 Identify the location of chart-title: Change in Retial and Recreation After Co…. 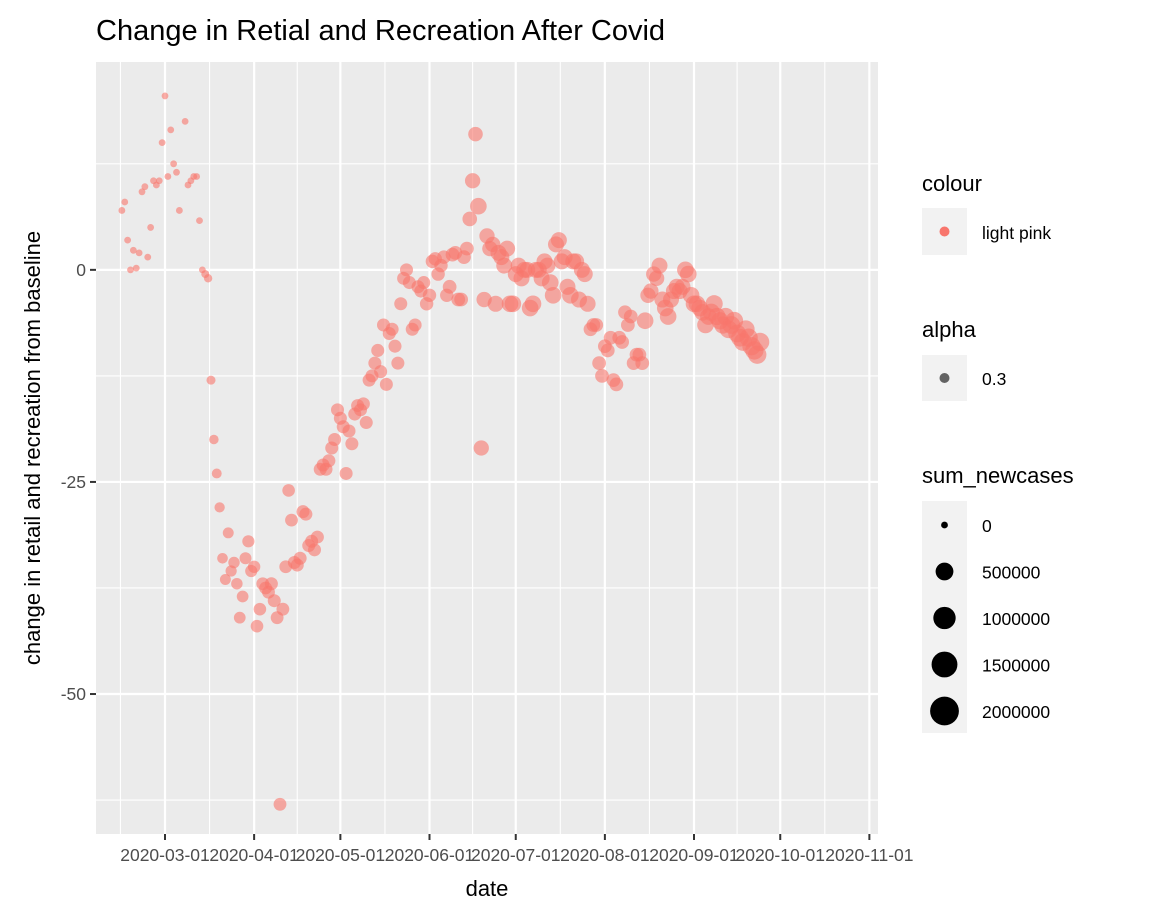
(380, 31).